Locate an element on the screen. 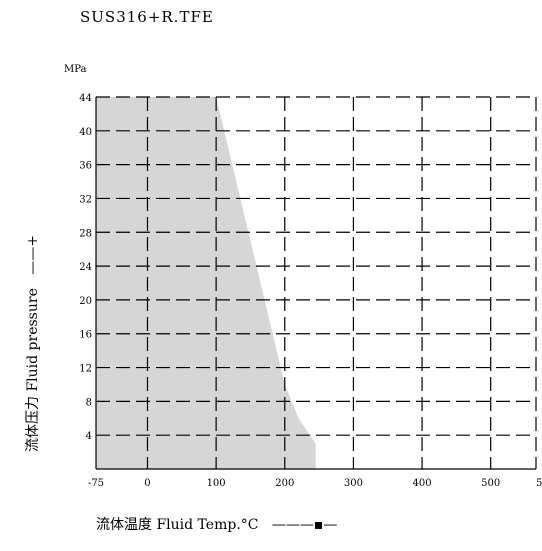 Image resolution: width=542 pixels, height=551 pixels. y-tick-label: 32 is located at coordinates (85, 199).